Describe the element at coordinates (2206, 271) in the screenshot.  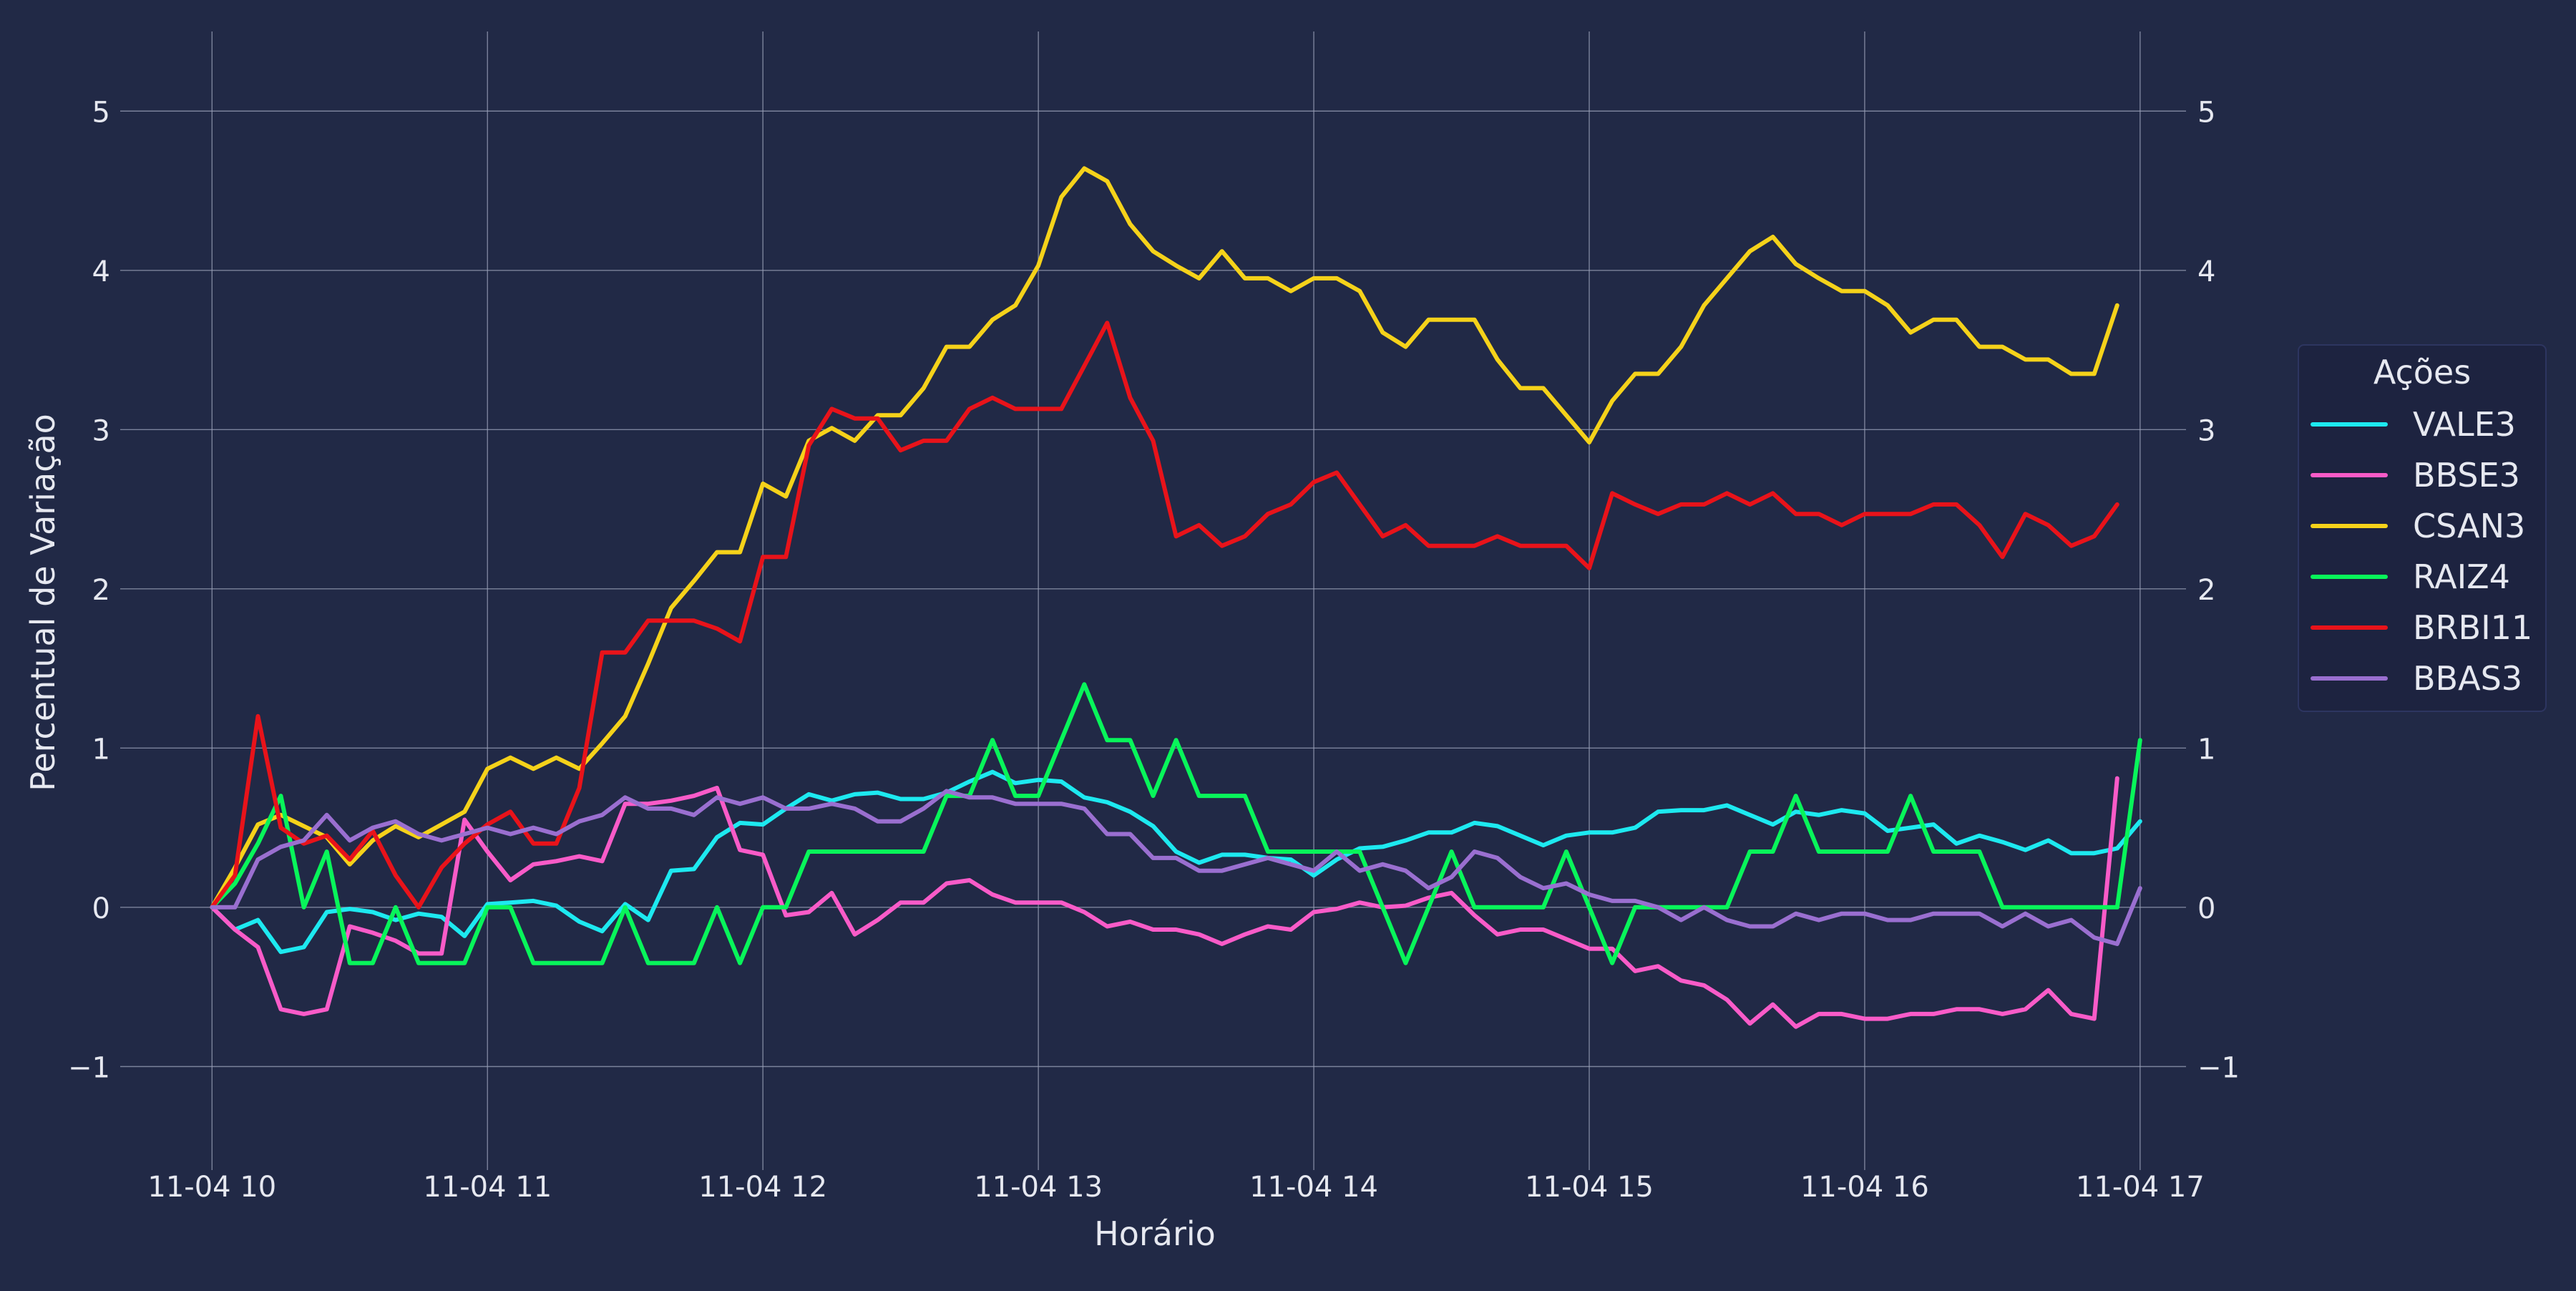
I see `y-tick-label-right: 4` at that location.